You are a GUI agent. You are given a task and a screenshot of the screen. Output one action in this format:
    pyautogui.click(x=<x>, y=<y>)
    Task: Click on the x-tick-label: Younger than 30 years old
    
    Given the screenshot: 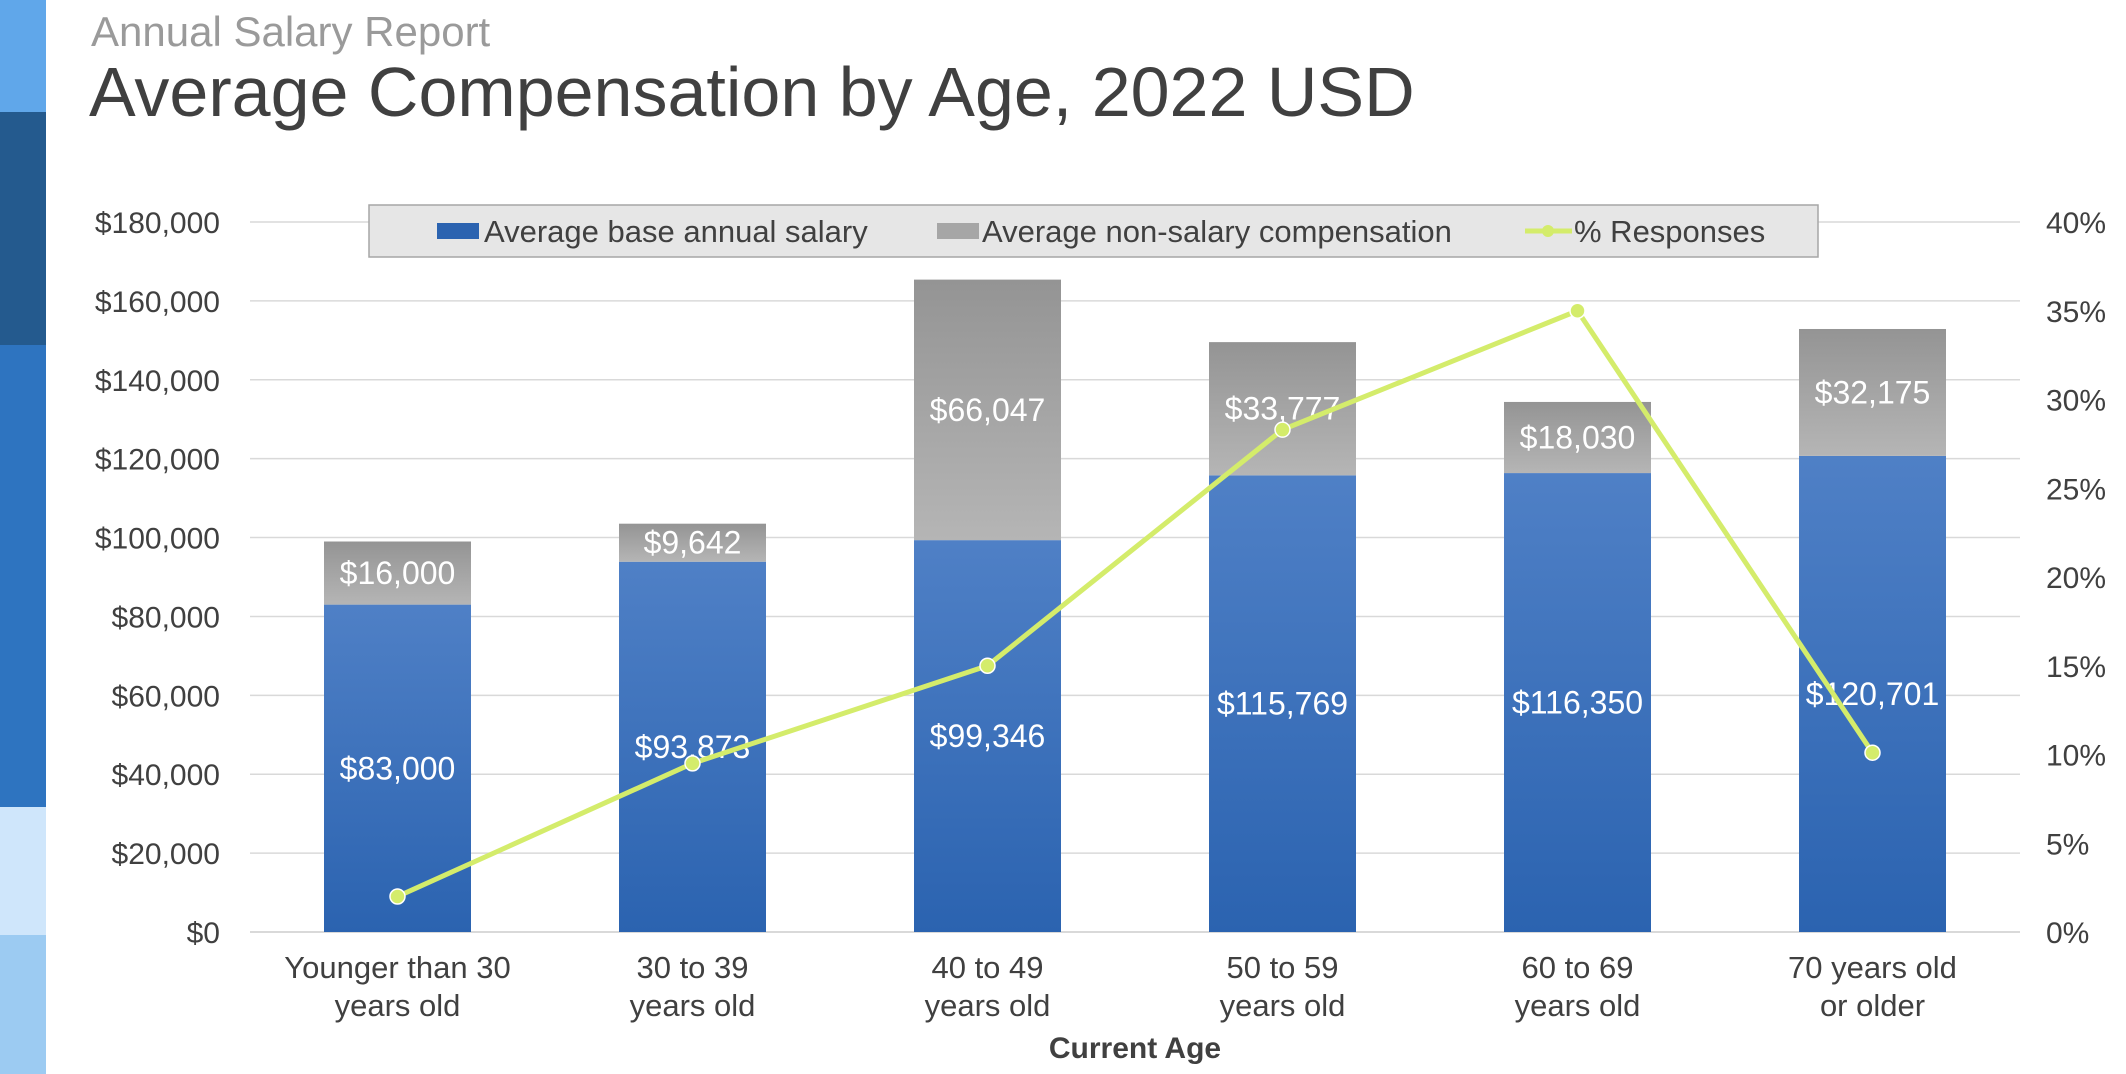 What is the action you would take?
    pyautogui.click(x=397, y=986)
    